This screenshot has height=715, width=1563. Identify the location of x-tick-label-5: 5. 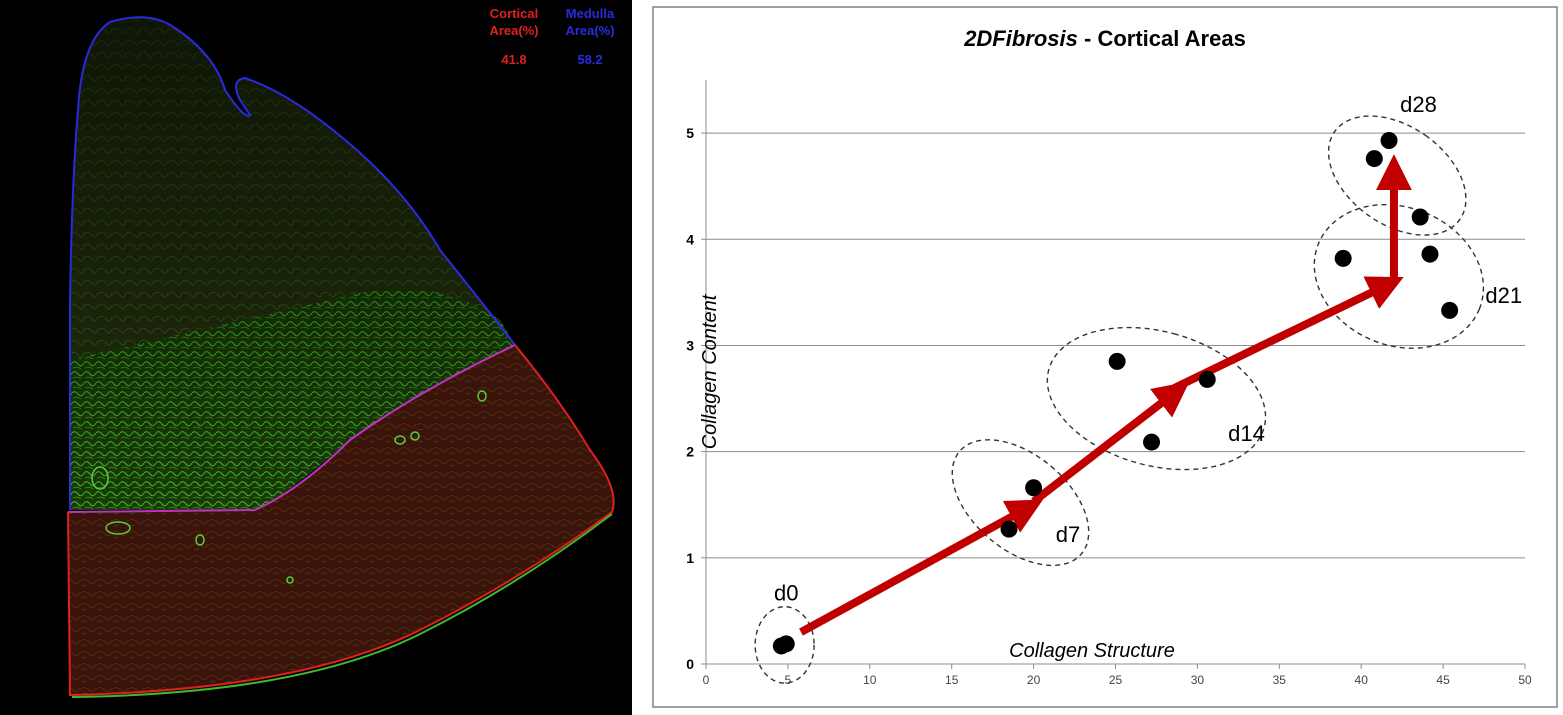
(788, 680).